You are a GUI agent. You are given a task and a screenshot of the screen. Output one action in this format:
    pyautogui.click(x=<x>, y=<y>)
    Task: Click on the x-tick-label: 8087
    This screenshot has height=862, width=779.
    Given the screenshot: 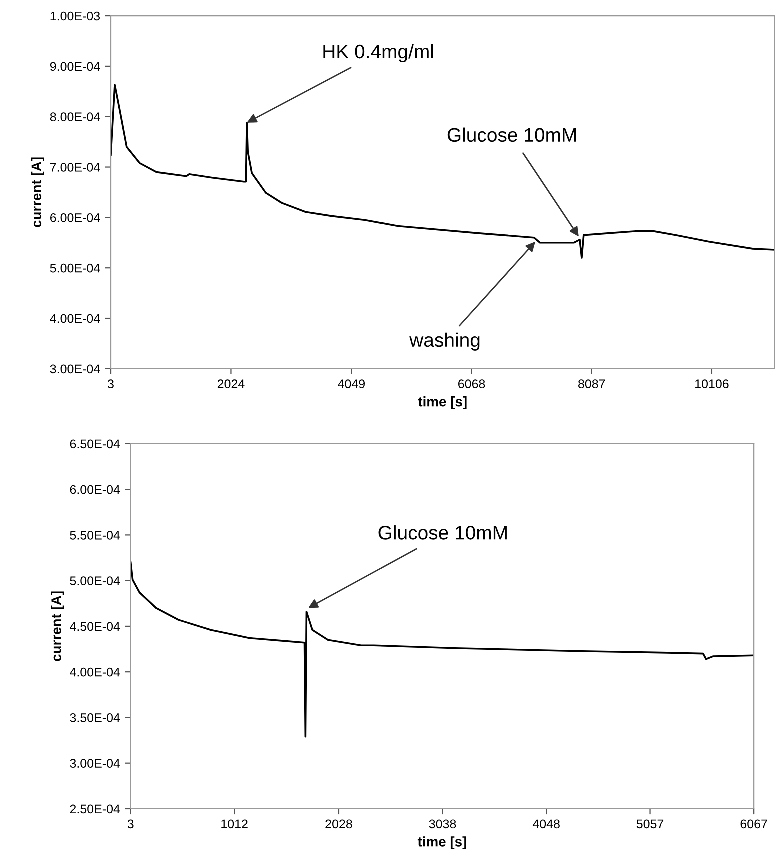 What is the action you would take?
    pyautogui.click(x=592, y=384)
    